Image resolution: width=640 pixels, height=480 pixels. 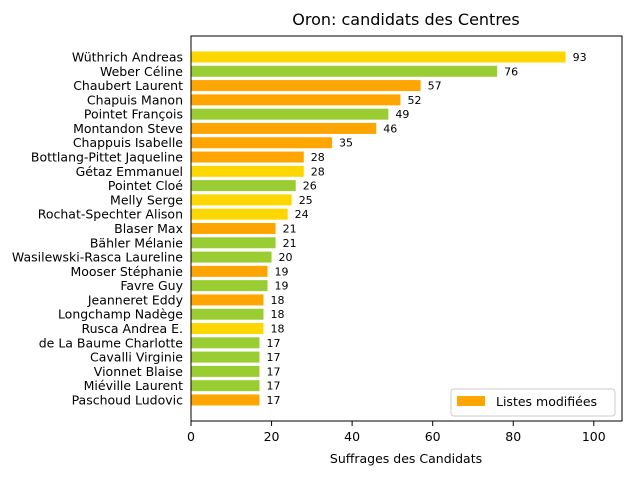 I want to click on category-label: de La Baume Charlotte, so click(x=111, y=342).